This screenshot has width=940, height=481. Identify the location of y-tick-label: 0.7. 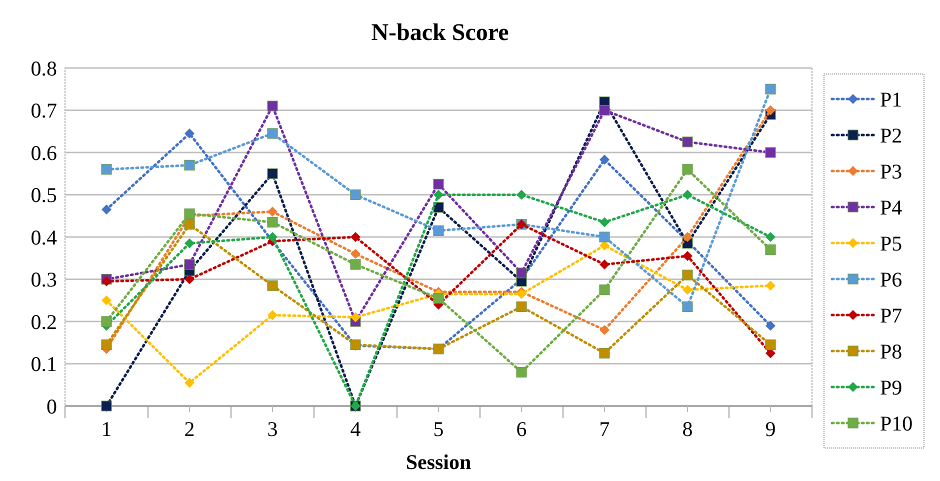
(43, 110).